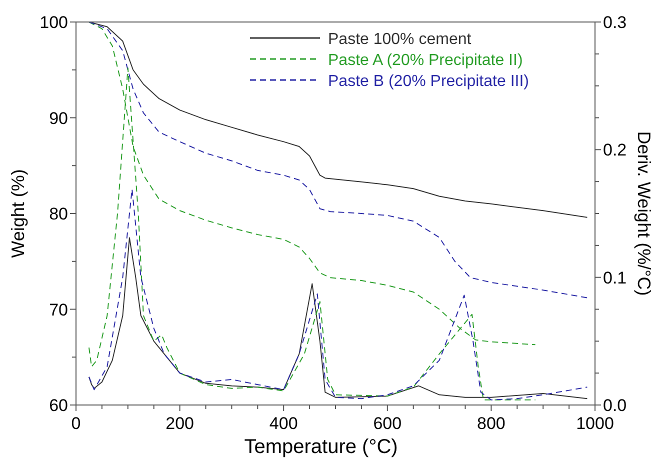  What do you see at coordinates (615, 22) in the screenshot?
I see `y2-tick-label: 0.3` at bounding box center [615, 22].